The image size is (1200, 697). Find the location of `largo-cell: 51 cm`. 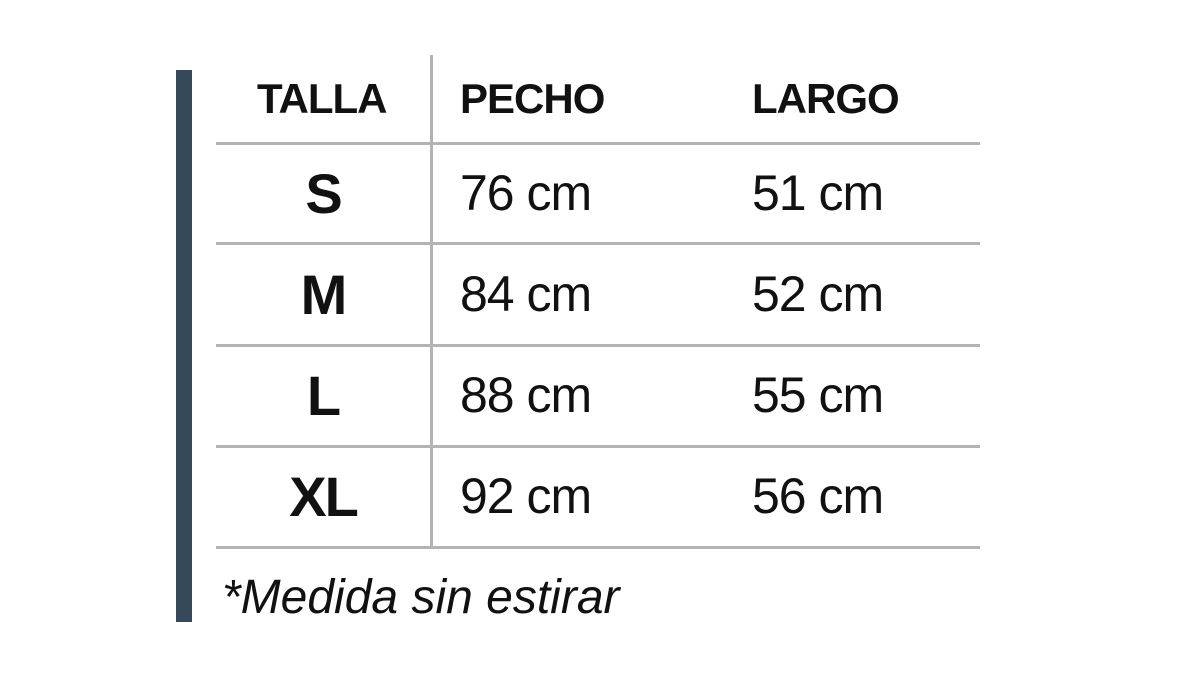

largo-cell: 51 cm is located at coordinates (818, 193).